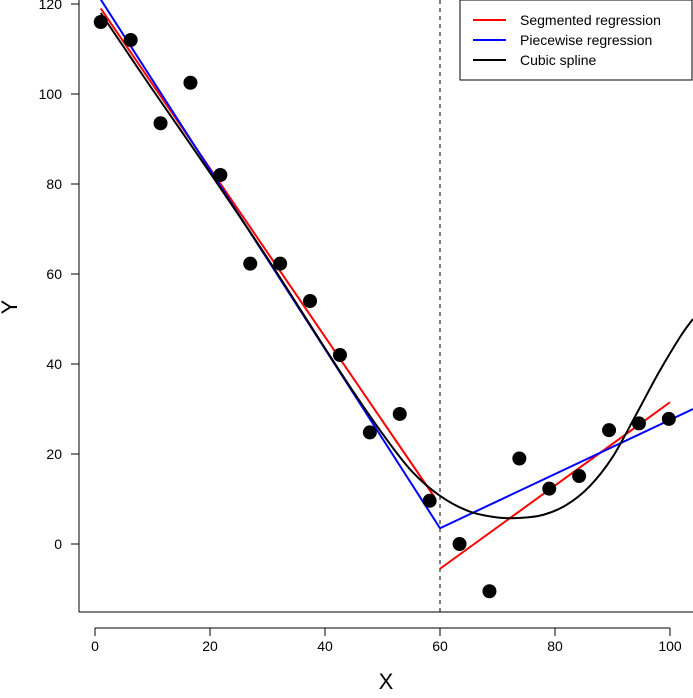  I want to click on x-tick-label: 100, so click(670, 646).